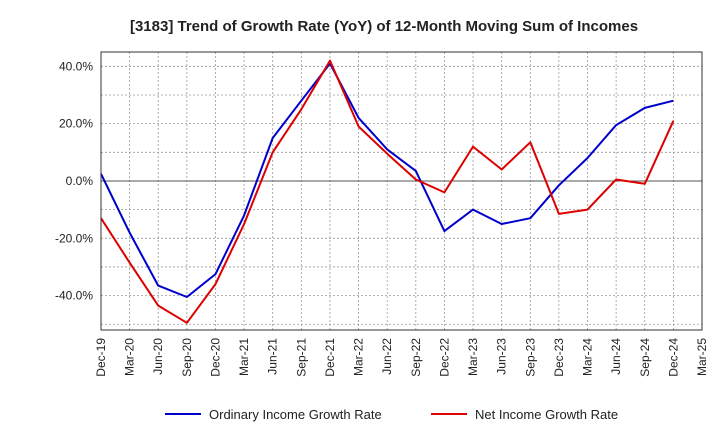 The width and height of the screenshot is (720, 440). Describe the element at coordinates (502, 356) in the screenshot. I see `x-tick-label: Jun-23` at that location.